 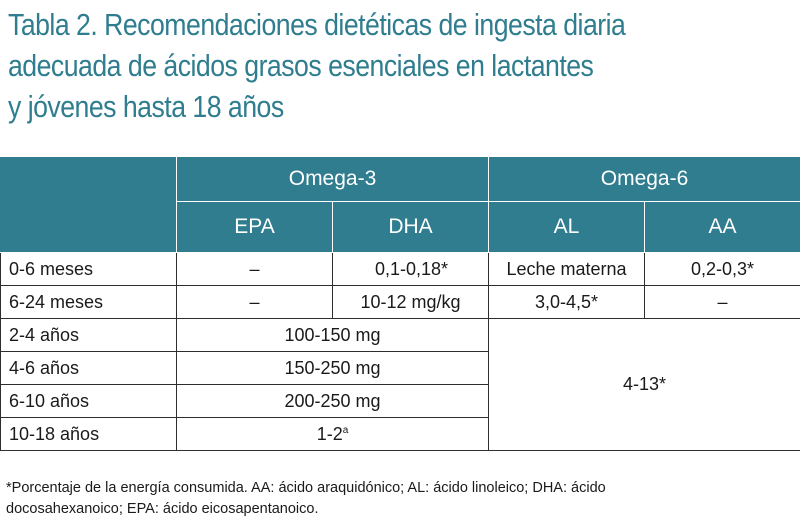 What do you see at coordinates (332, 401) in the screenshot?
I see `omega3-merged-cell: 200-250 mg` at bounding box center [332, 401].